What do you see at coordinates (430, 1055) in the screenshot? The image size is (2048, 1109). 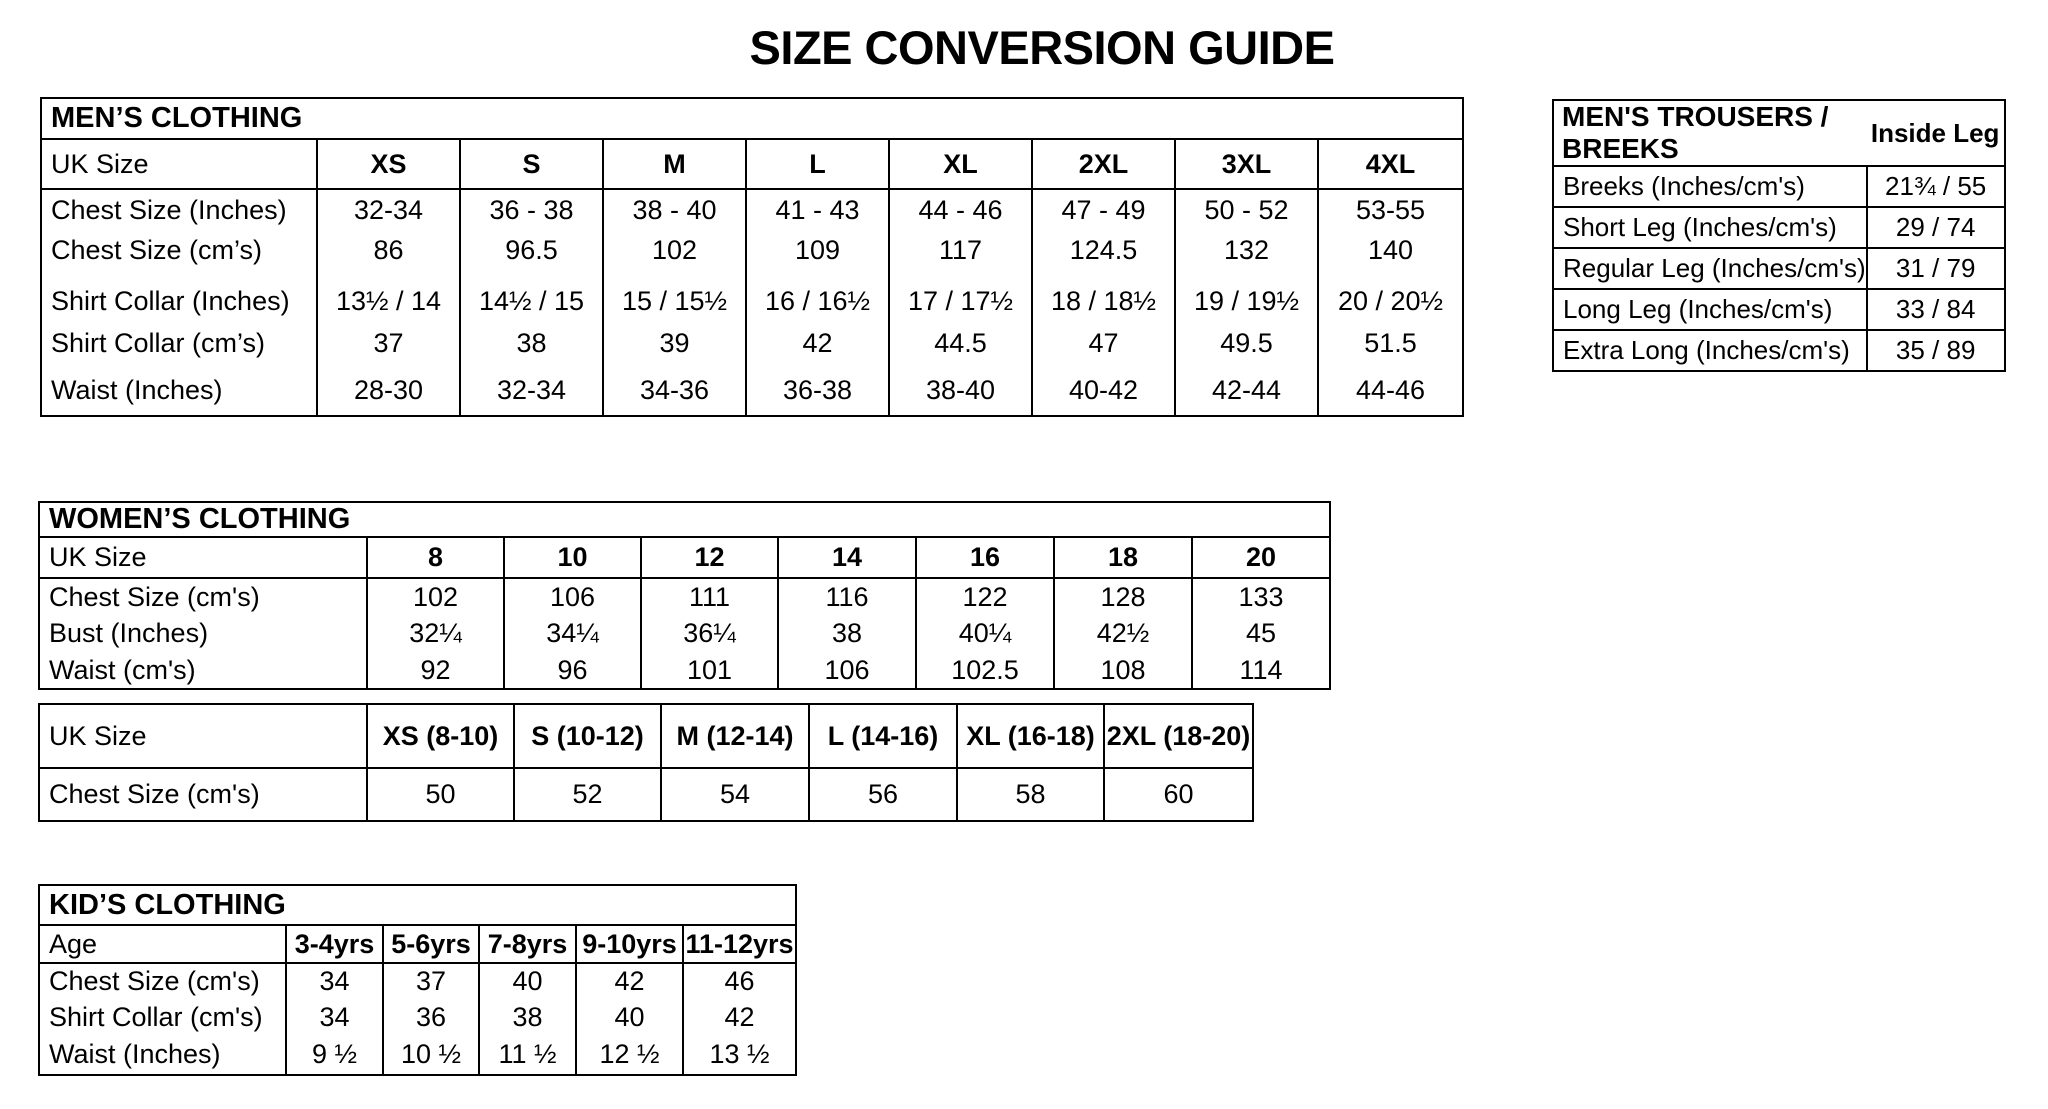 I see `value-cell: 10 ½` at bounding box center [430, 1055].